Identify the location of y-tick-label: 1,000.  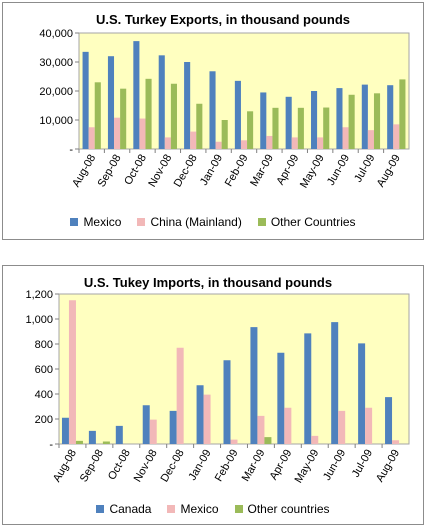
(39, 320).